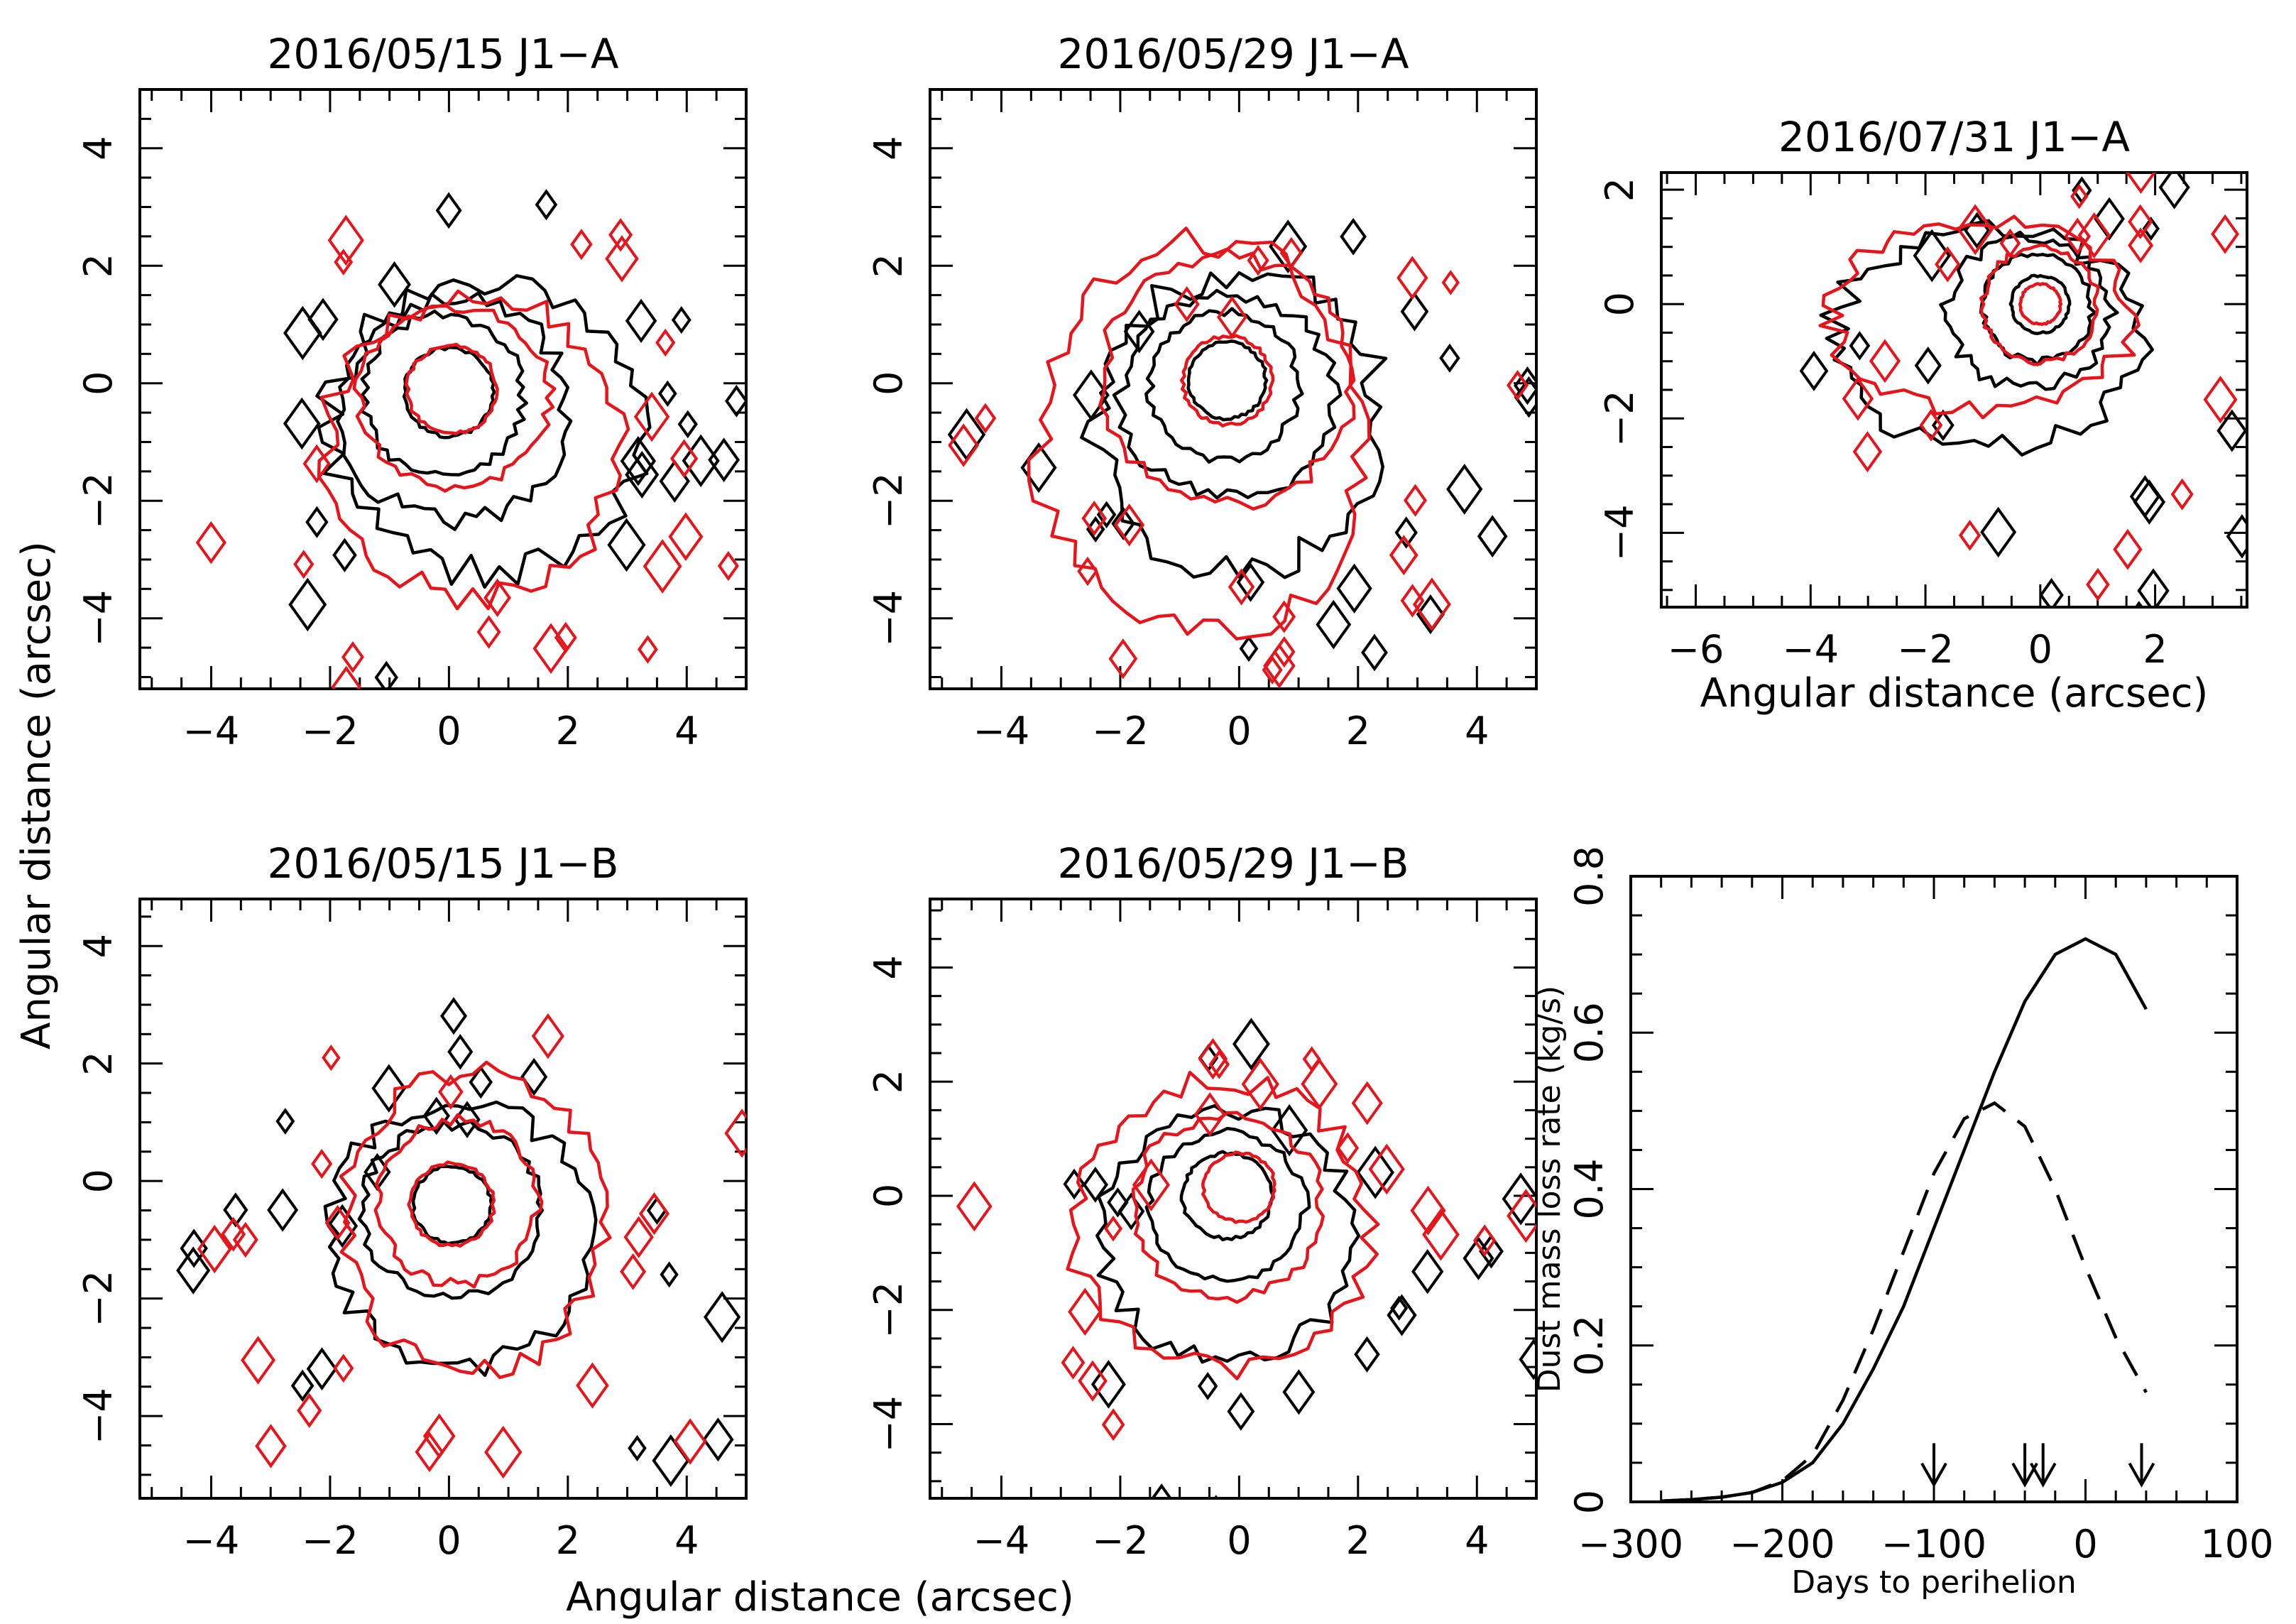  What do you see at coordinates (1782, 1544) in the screenshot?
I see `x-tick-label: −200` at bounding box center [1782, 1544].